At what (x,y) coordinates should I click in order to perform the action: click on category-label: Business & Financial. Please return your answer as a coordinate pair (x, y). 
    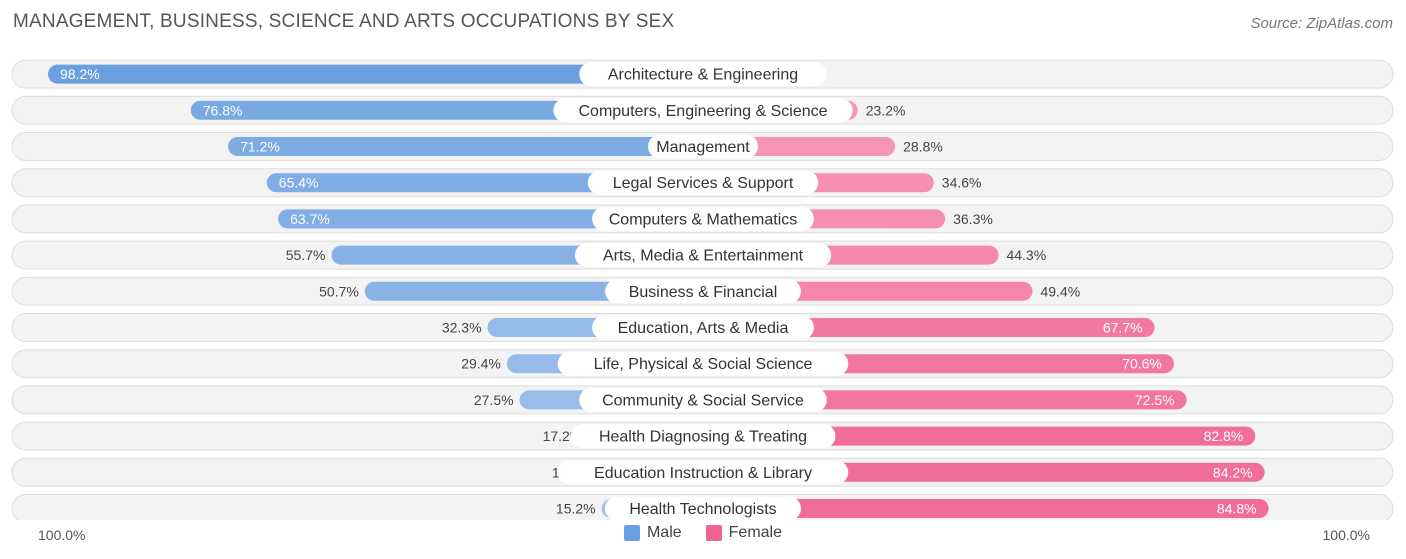
    Looking at the image, I should click on (703, 292).